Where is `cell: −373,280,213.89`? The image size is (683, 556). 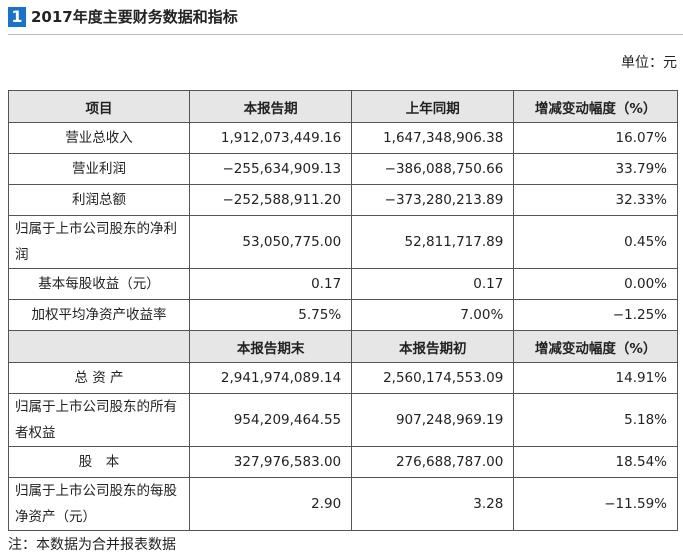 cell: −373,280,213.89 is located at coordinates (433, 200).